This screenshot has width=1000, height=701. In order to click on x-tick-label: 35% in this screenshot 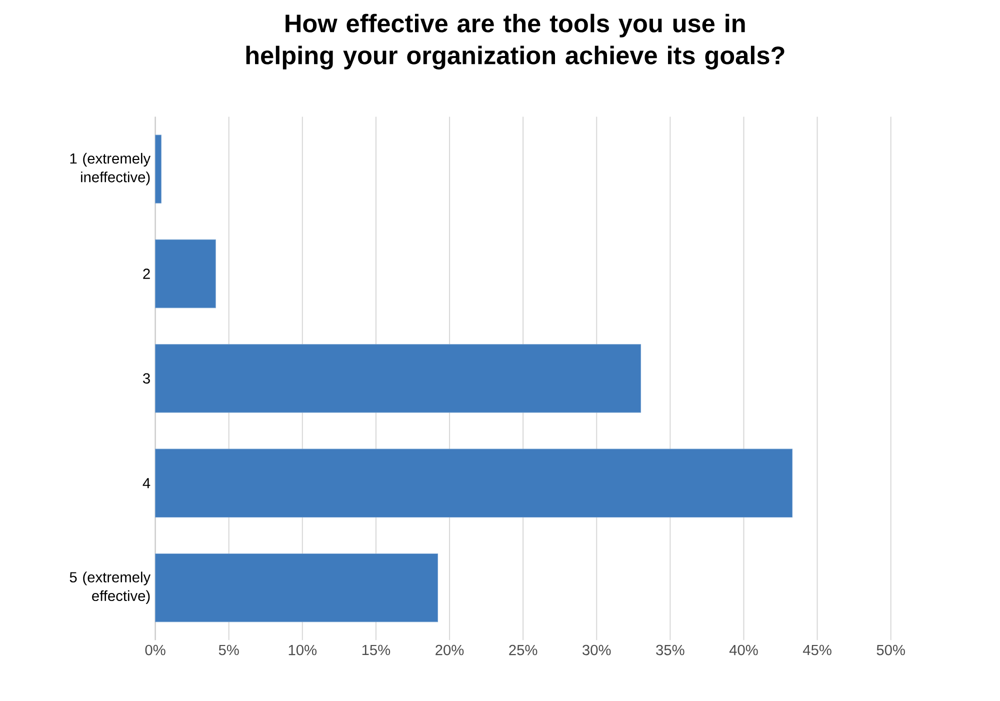, I will do `click(670, 650)`.